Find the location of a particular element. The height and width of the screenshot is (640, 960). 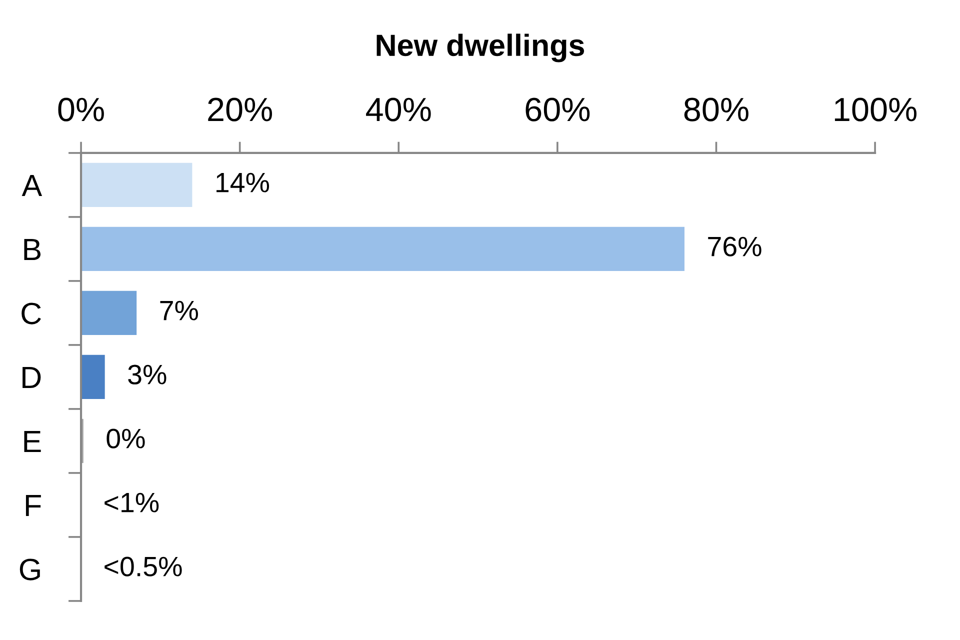

x-tick-label: 60% is located at coordinates (558, 110).